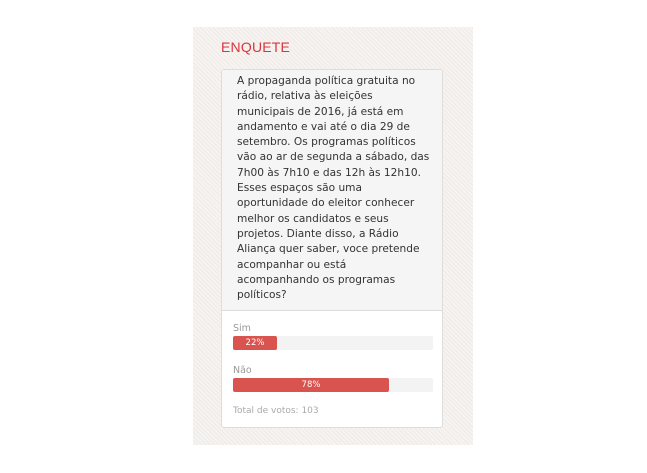 This screenshot has height=473, width=647. What do you see at coordinates (256, 47) in the screenshot?
I see `poll-title: ENQUETE` at bounding box center [256, 47].